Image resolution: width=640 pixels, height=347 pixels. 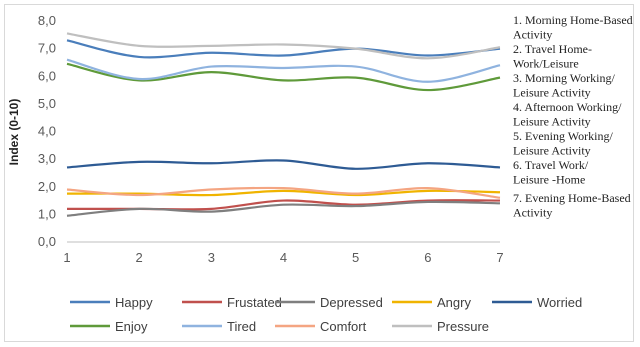 I want to click on legend-label-tired: Tired, so click(x=241, y=326).